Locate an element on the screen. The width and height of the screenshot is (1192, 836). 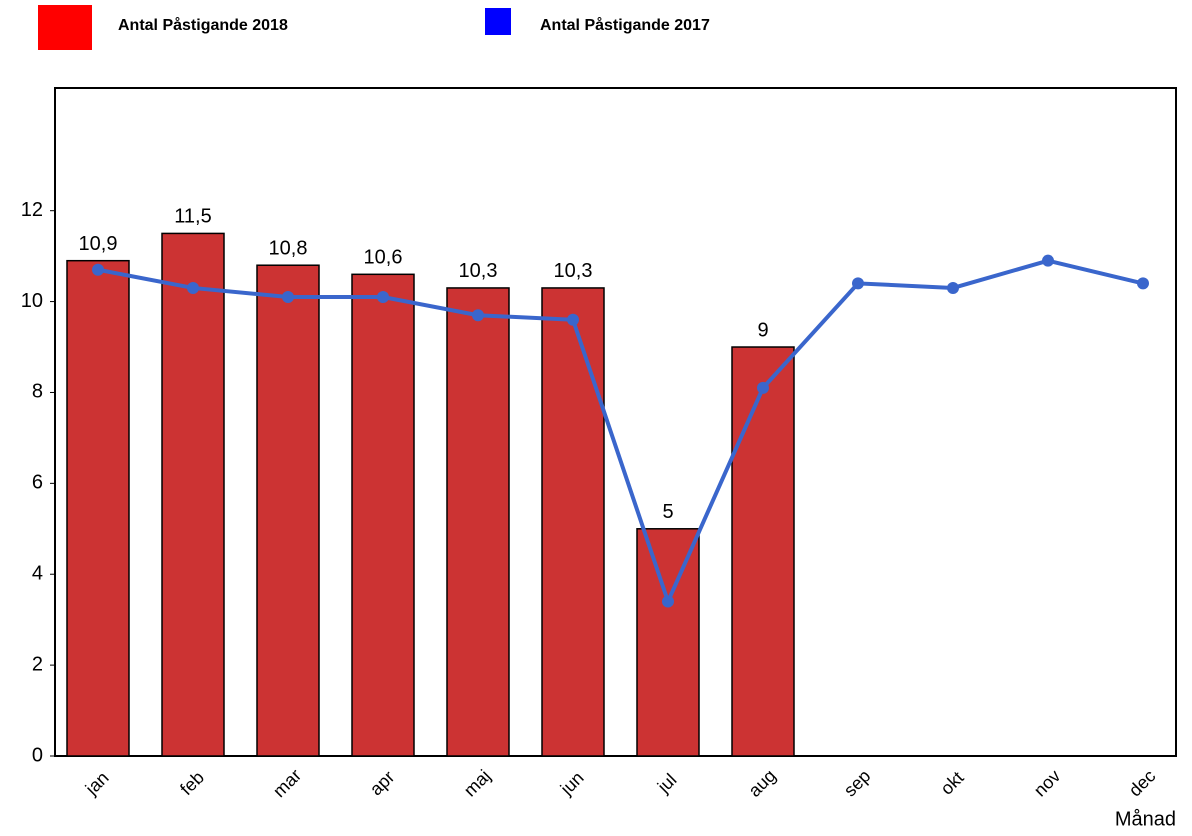
y-tick-label: 2 is located at coordinates (37, 664).